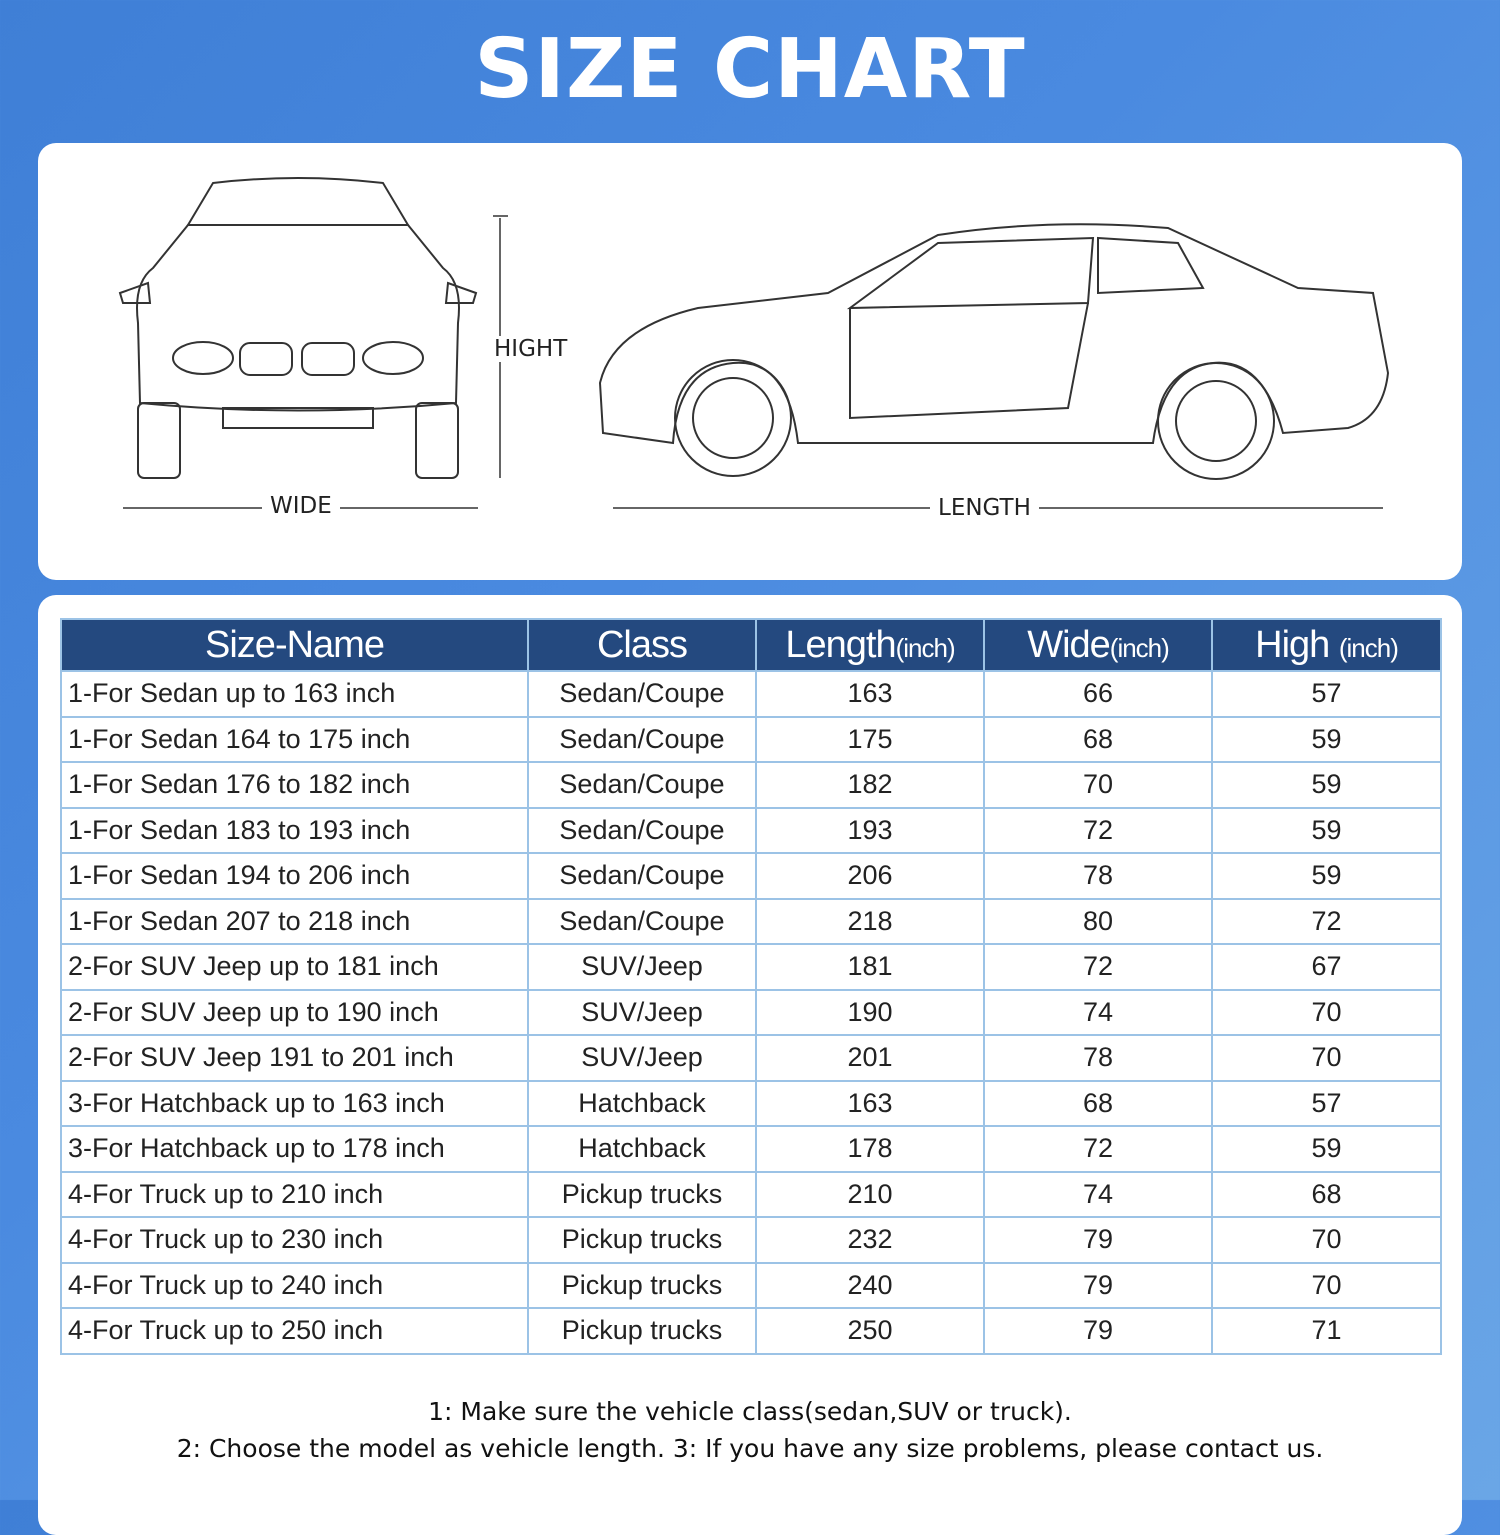 This screenshot has width=1500, height=1535. Describe the element at coordinates (294, 921) in the screenshot. I see `cell-size-name: 1-For Sedan 207 to 218 inch` at that location.